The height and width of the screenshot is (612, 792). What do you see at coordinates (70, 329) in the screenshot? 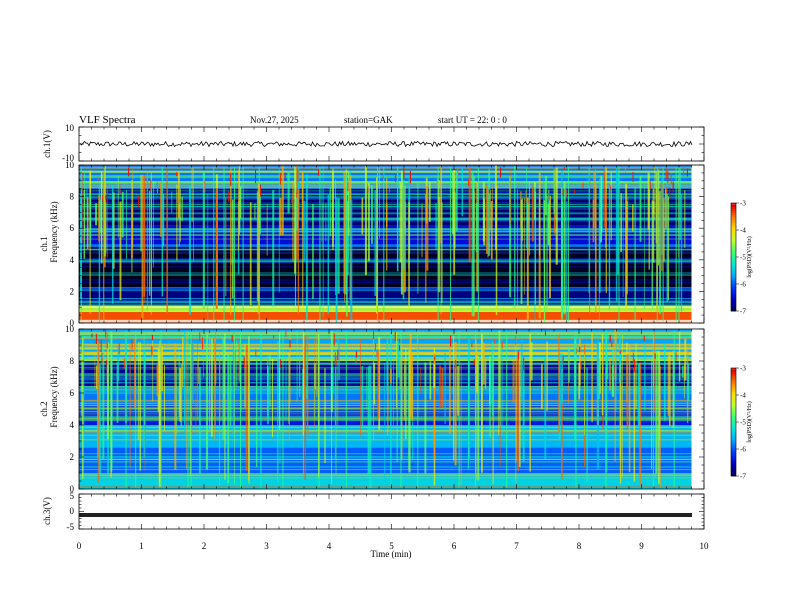
I see `y-tick-label: 10` at bounding box center [70, 329].